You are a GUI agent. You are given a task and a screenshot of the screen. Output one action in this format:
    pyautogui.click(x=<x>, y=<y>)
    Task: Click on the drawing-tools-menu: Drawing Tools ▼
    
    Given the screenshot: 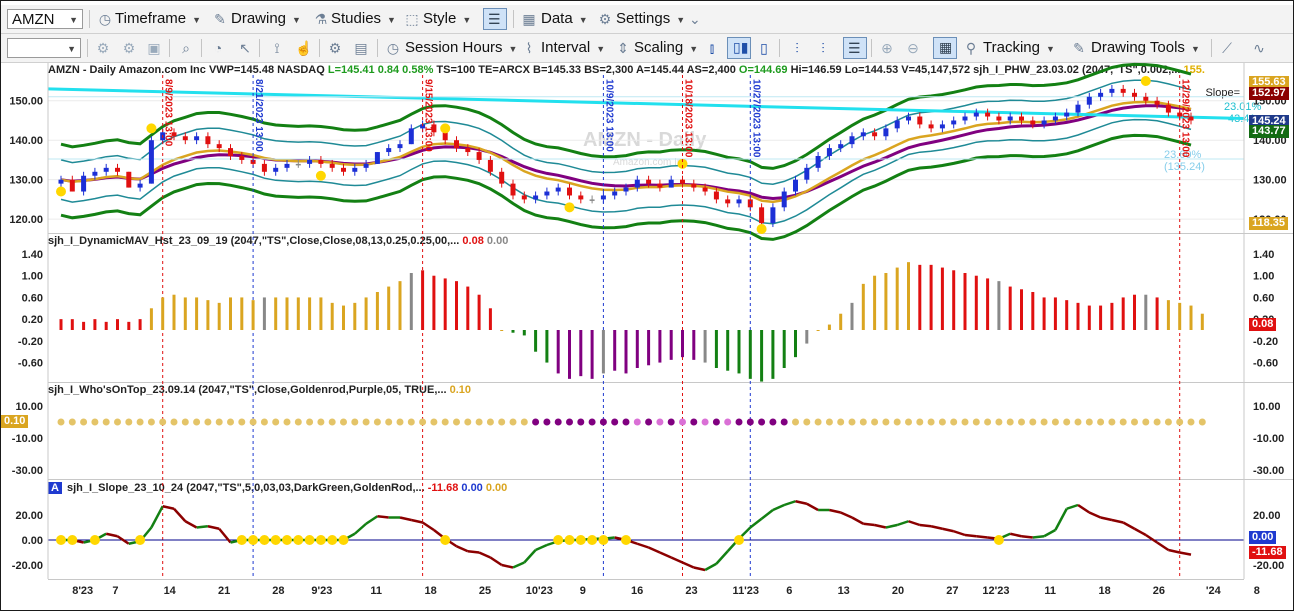 What is the action you would take?
    pyautogui.click(x=1145, y=48)
    